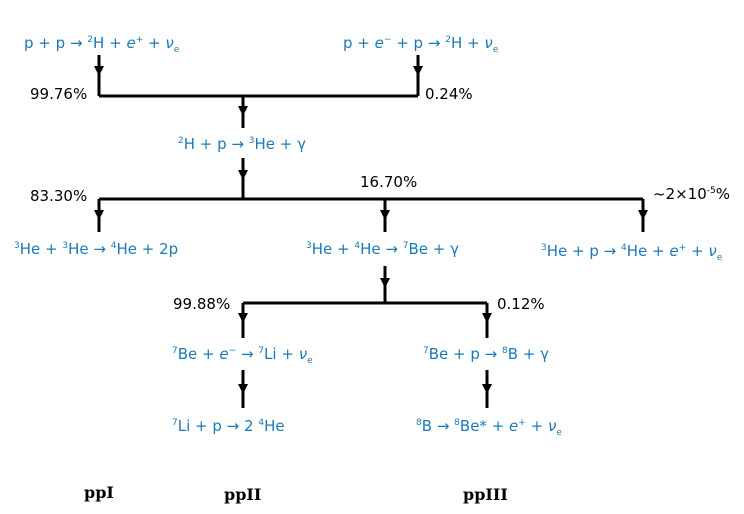 The width and height of the screenshot is (744, 514). What do you see at coordinates (537, 426) in the screenshot?
I see `b8-plus: +` at bounding box center [537, 426].